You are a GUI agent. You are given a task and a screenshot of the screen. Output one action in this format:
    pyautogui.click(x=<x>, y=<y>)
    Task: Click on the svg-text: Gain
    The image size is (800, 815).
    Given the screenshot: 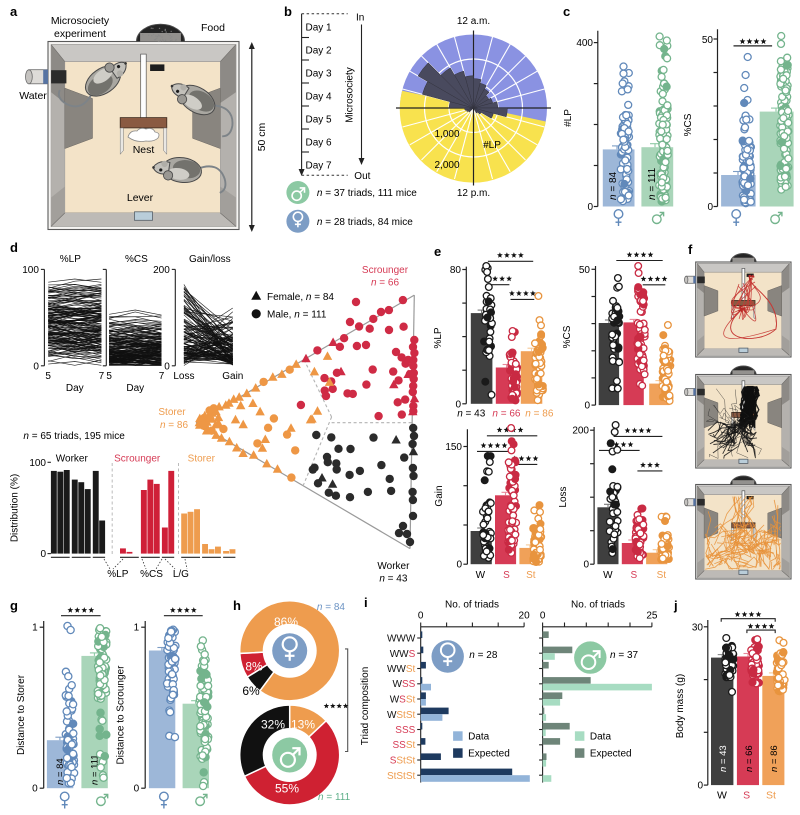 What is the action you would take?
    pyautogui.click(x=232, y=376)
    